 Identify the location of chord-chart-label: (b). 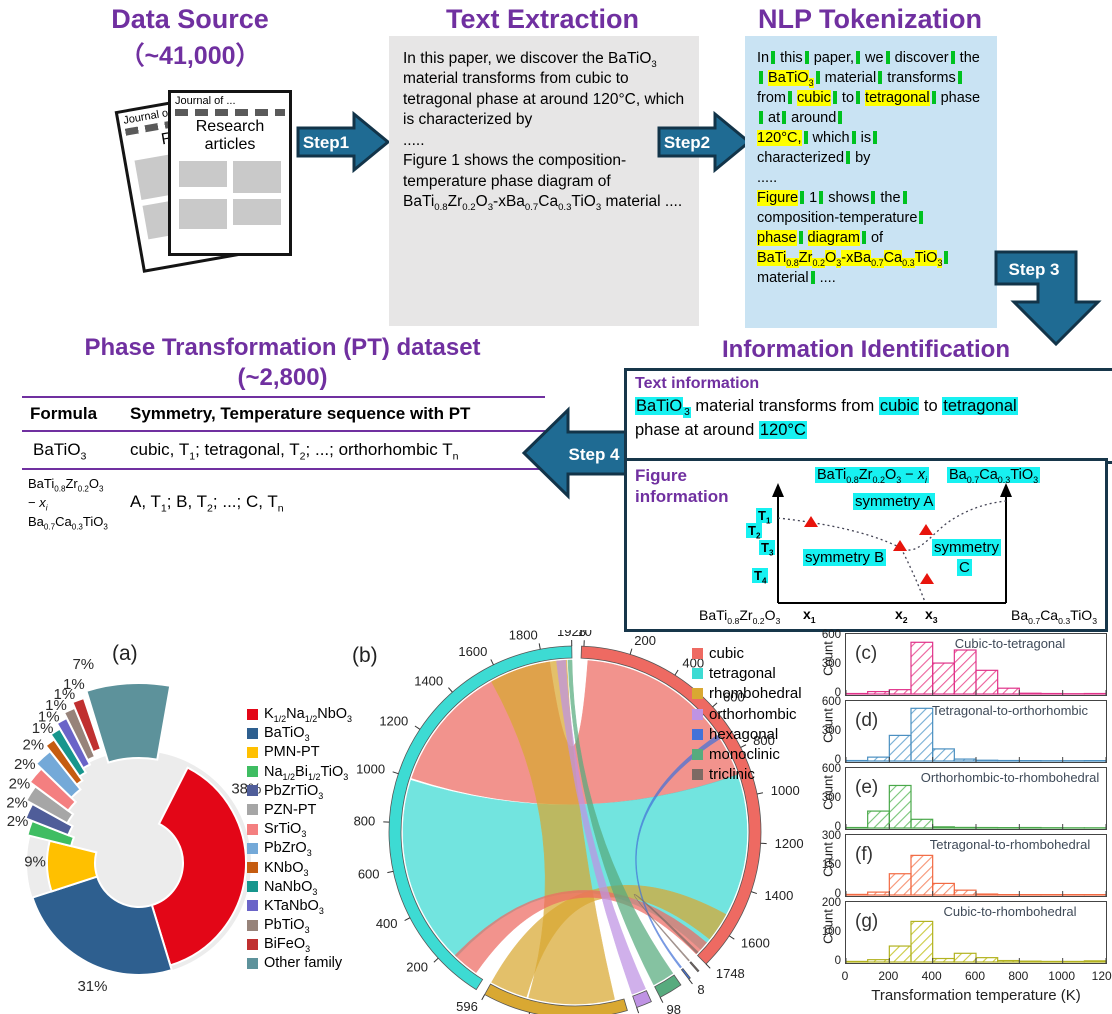
(365, 655).